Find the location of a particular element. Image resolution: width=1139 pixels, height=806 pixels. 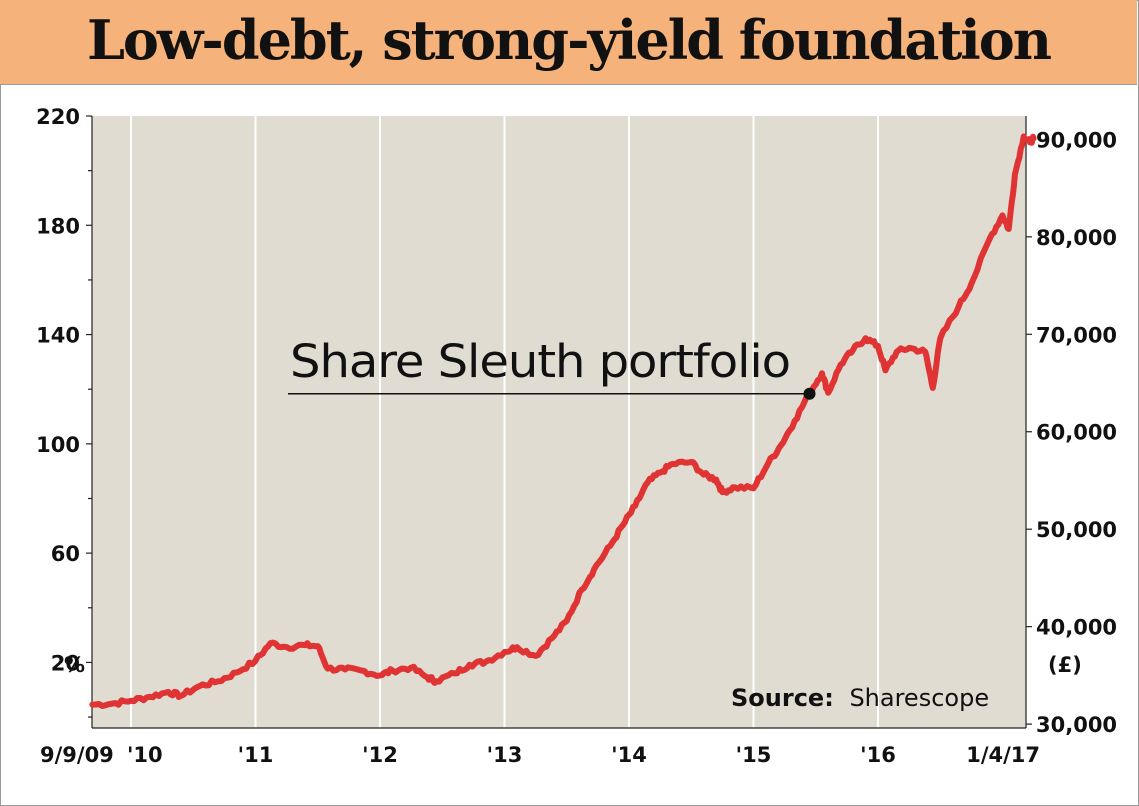

x-tick-label: '16 is located at coordinates (878, 755).